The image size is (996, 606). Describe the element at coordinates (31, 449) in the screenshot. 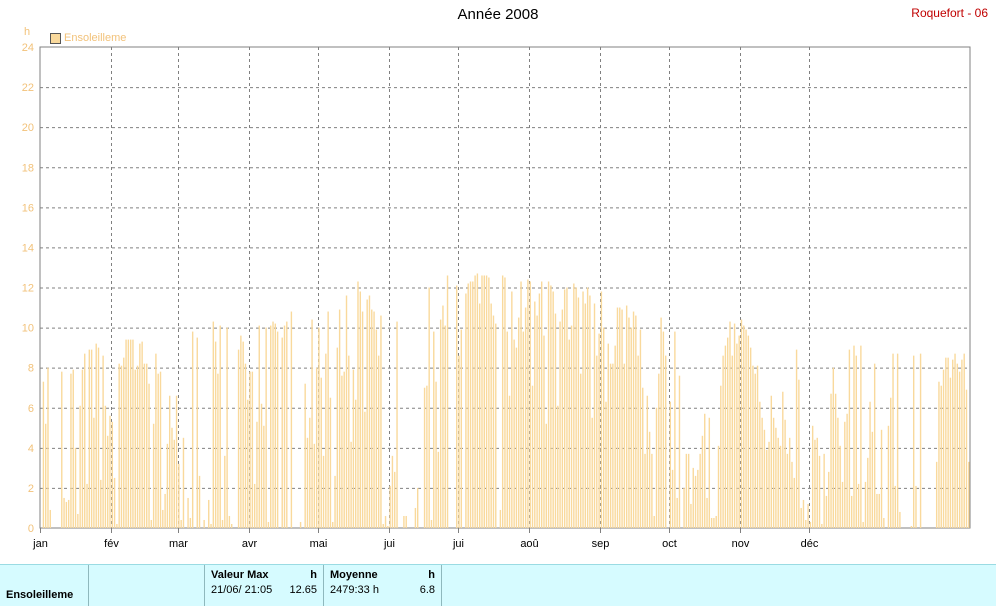

I see `y-tick-label: 4` at that location.